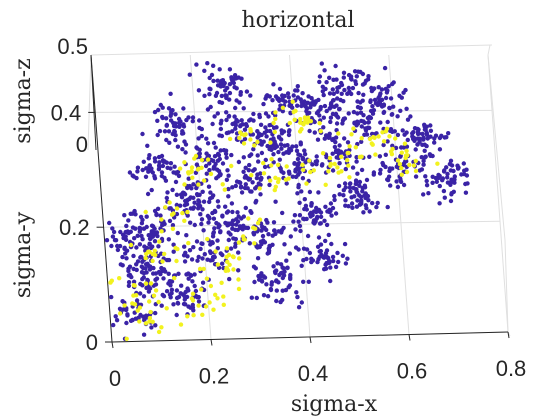 The width and height of the screenshot is (560, 420). I want to click on y-tick-label-0: 0, so click(92, 342).